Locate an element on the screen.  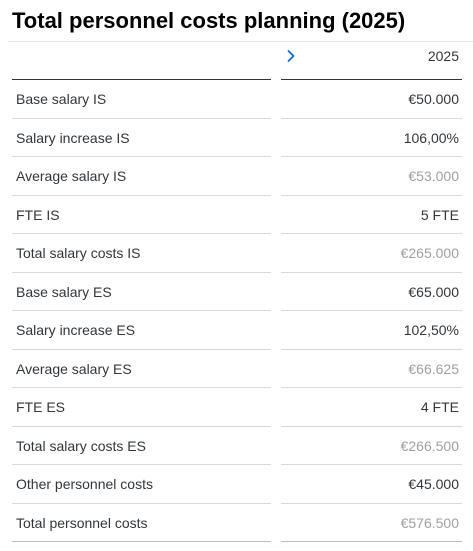
chevron-right-icon is located at coordinates (291, 56).